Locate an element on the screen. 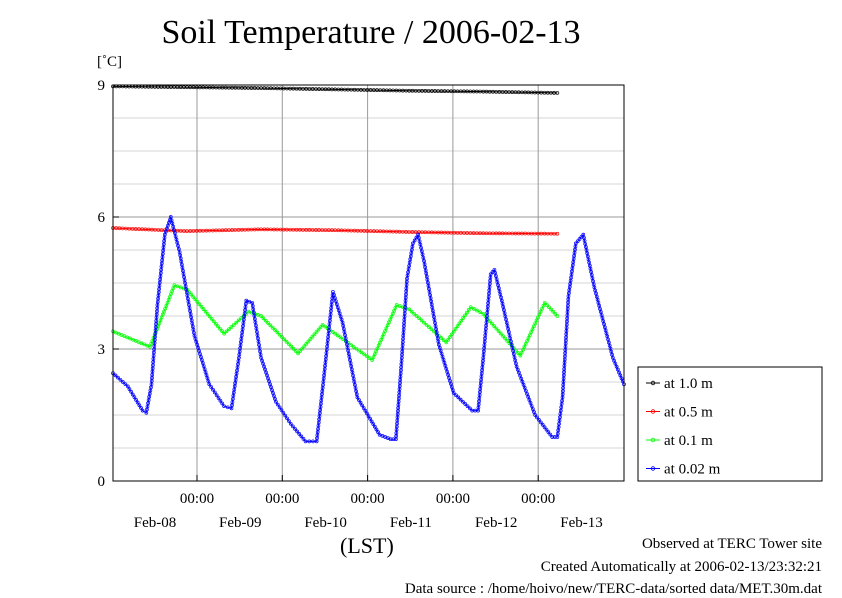 This screenshot has width=842, height=598. chart-title: Soil Temperature / 2006-02-13 is located at coordinates (371, 32).